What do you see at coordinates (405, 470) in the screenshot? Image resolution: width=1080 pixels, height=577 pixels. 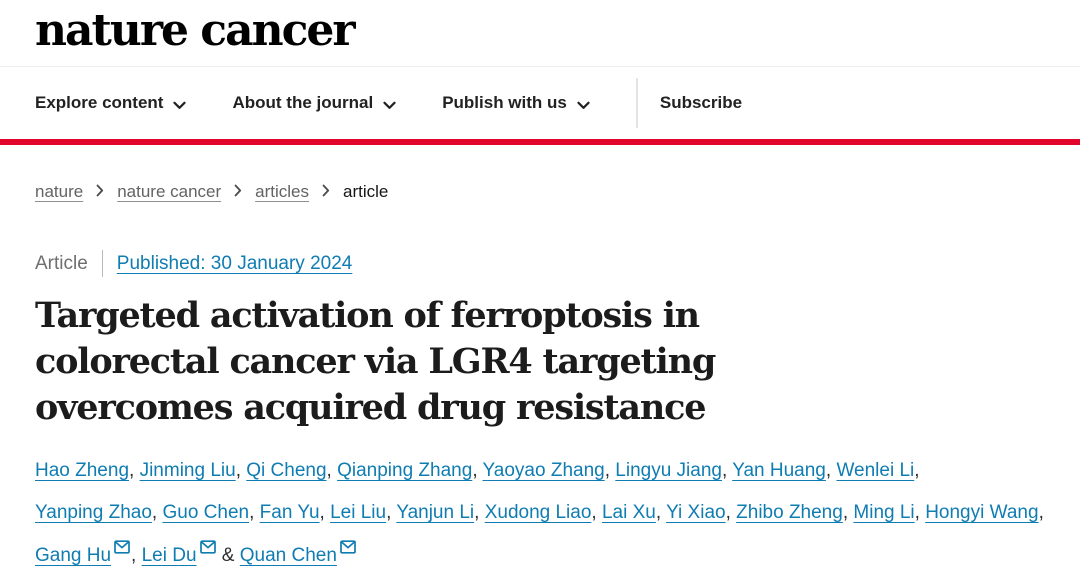 I see `author-link: Qianping Zhang` at bounding box center [405, 470].